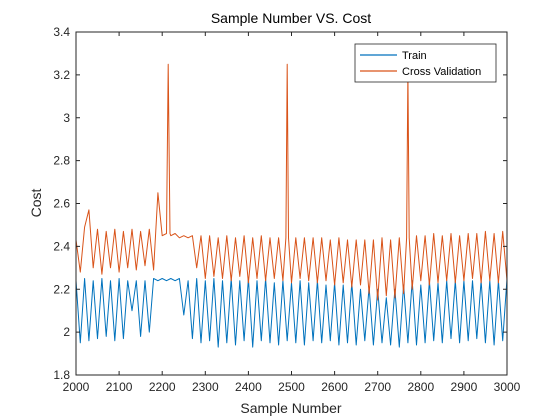 Image resolution: width=560 pixels, height=420 pixels. What do you see at coordinates (76, 387) in the screenshot?
I see `x-tick-label: 2000` at bounding box center [76, 387].